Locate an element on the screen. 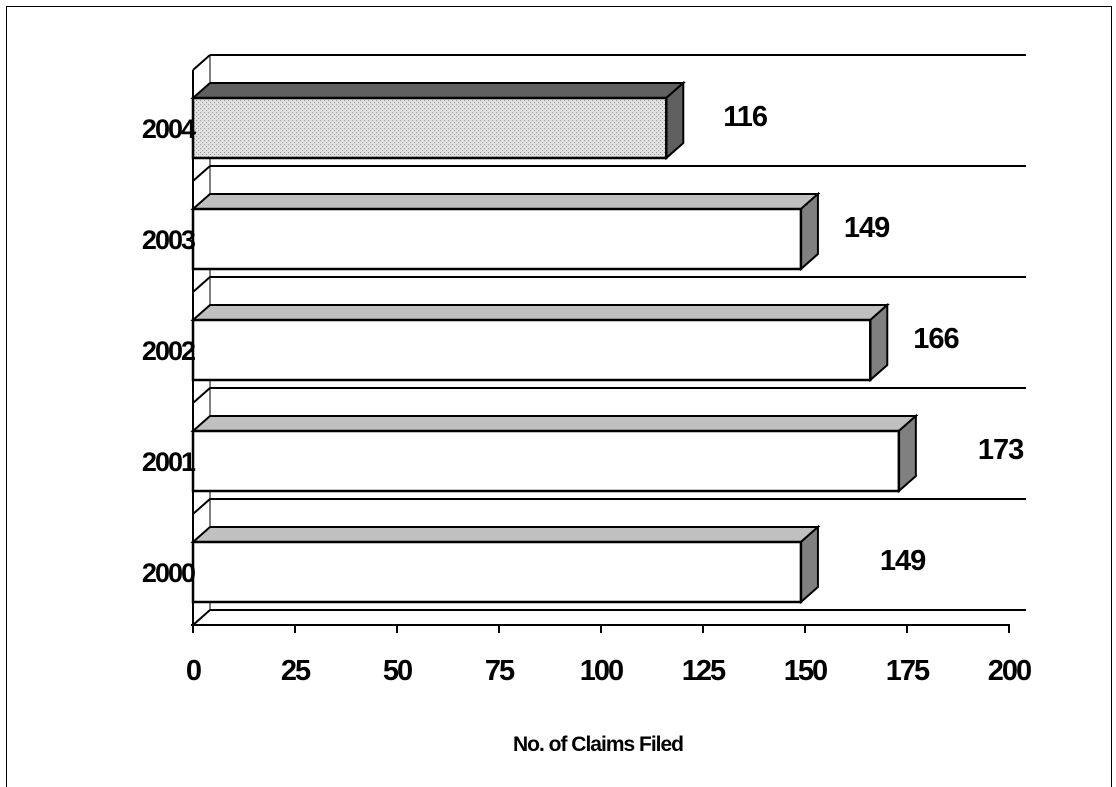 The image size is (1116, 787). category-label: 2002 is located at coordinates (168, 351).